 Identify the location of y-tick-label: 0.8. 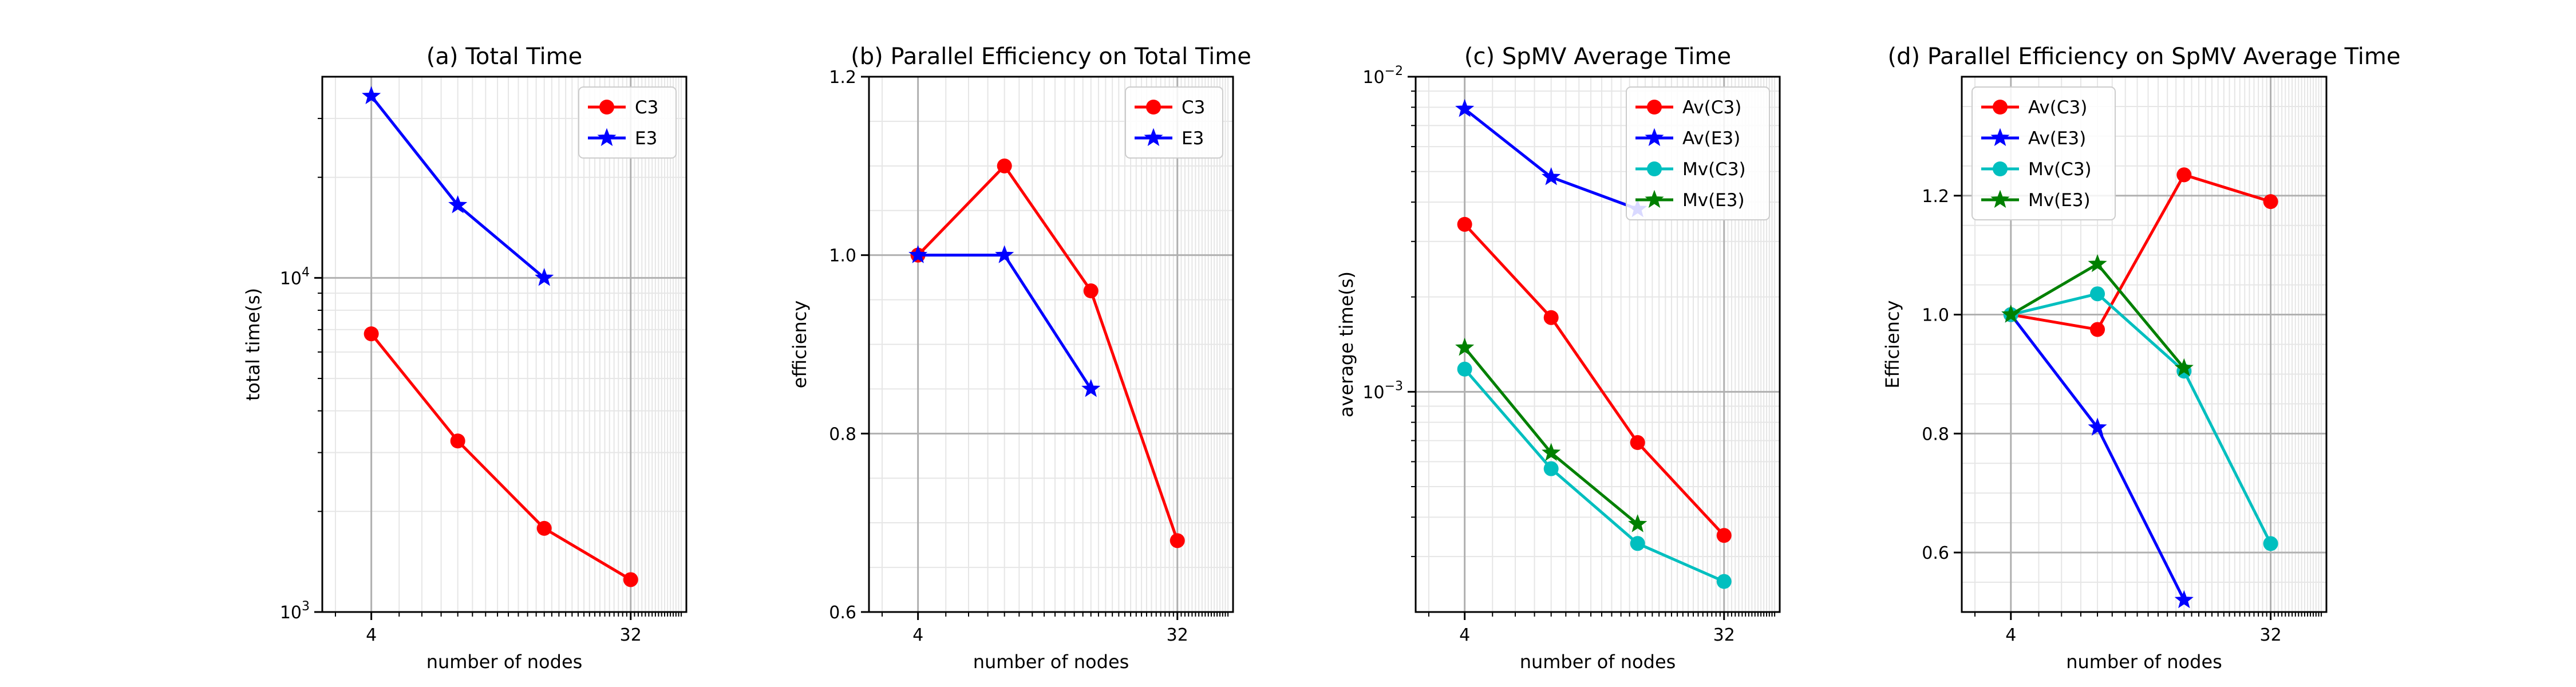
(1935, 434).